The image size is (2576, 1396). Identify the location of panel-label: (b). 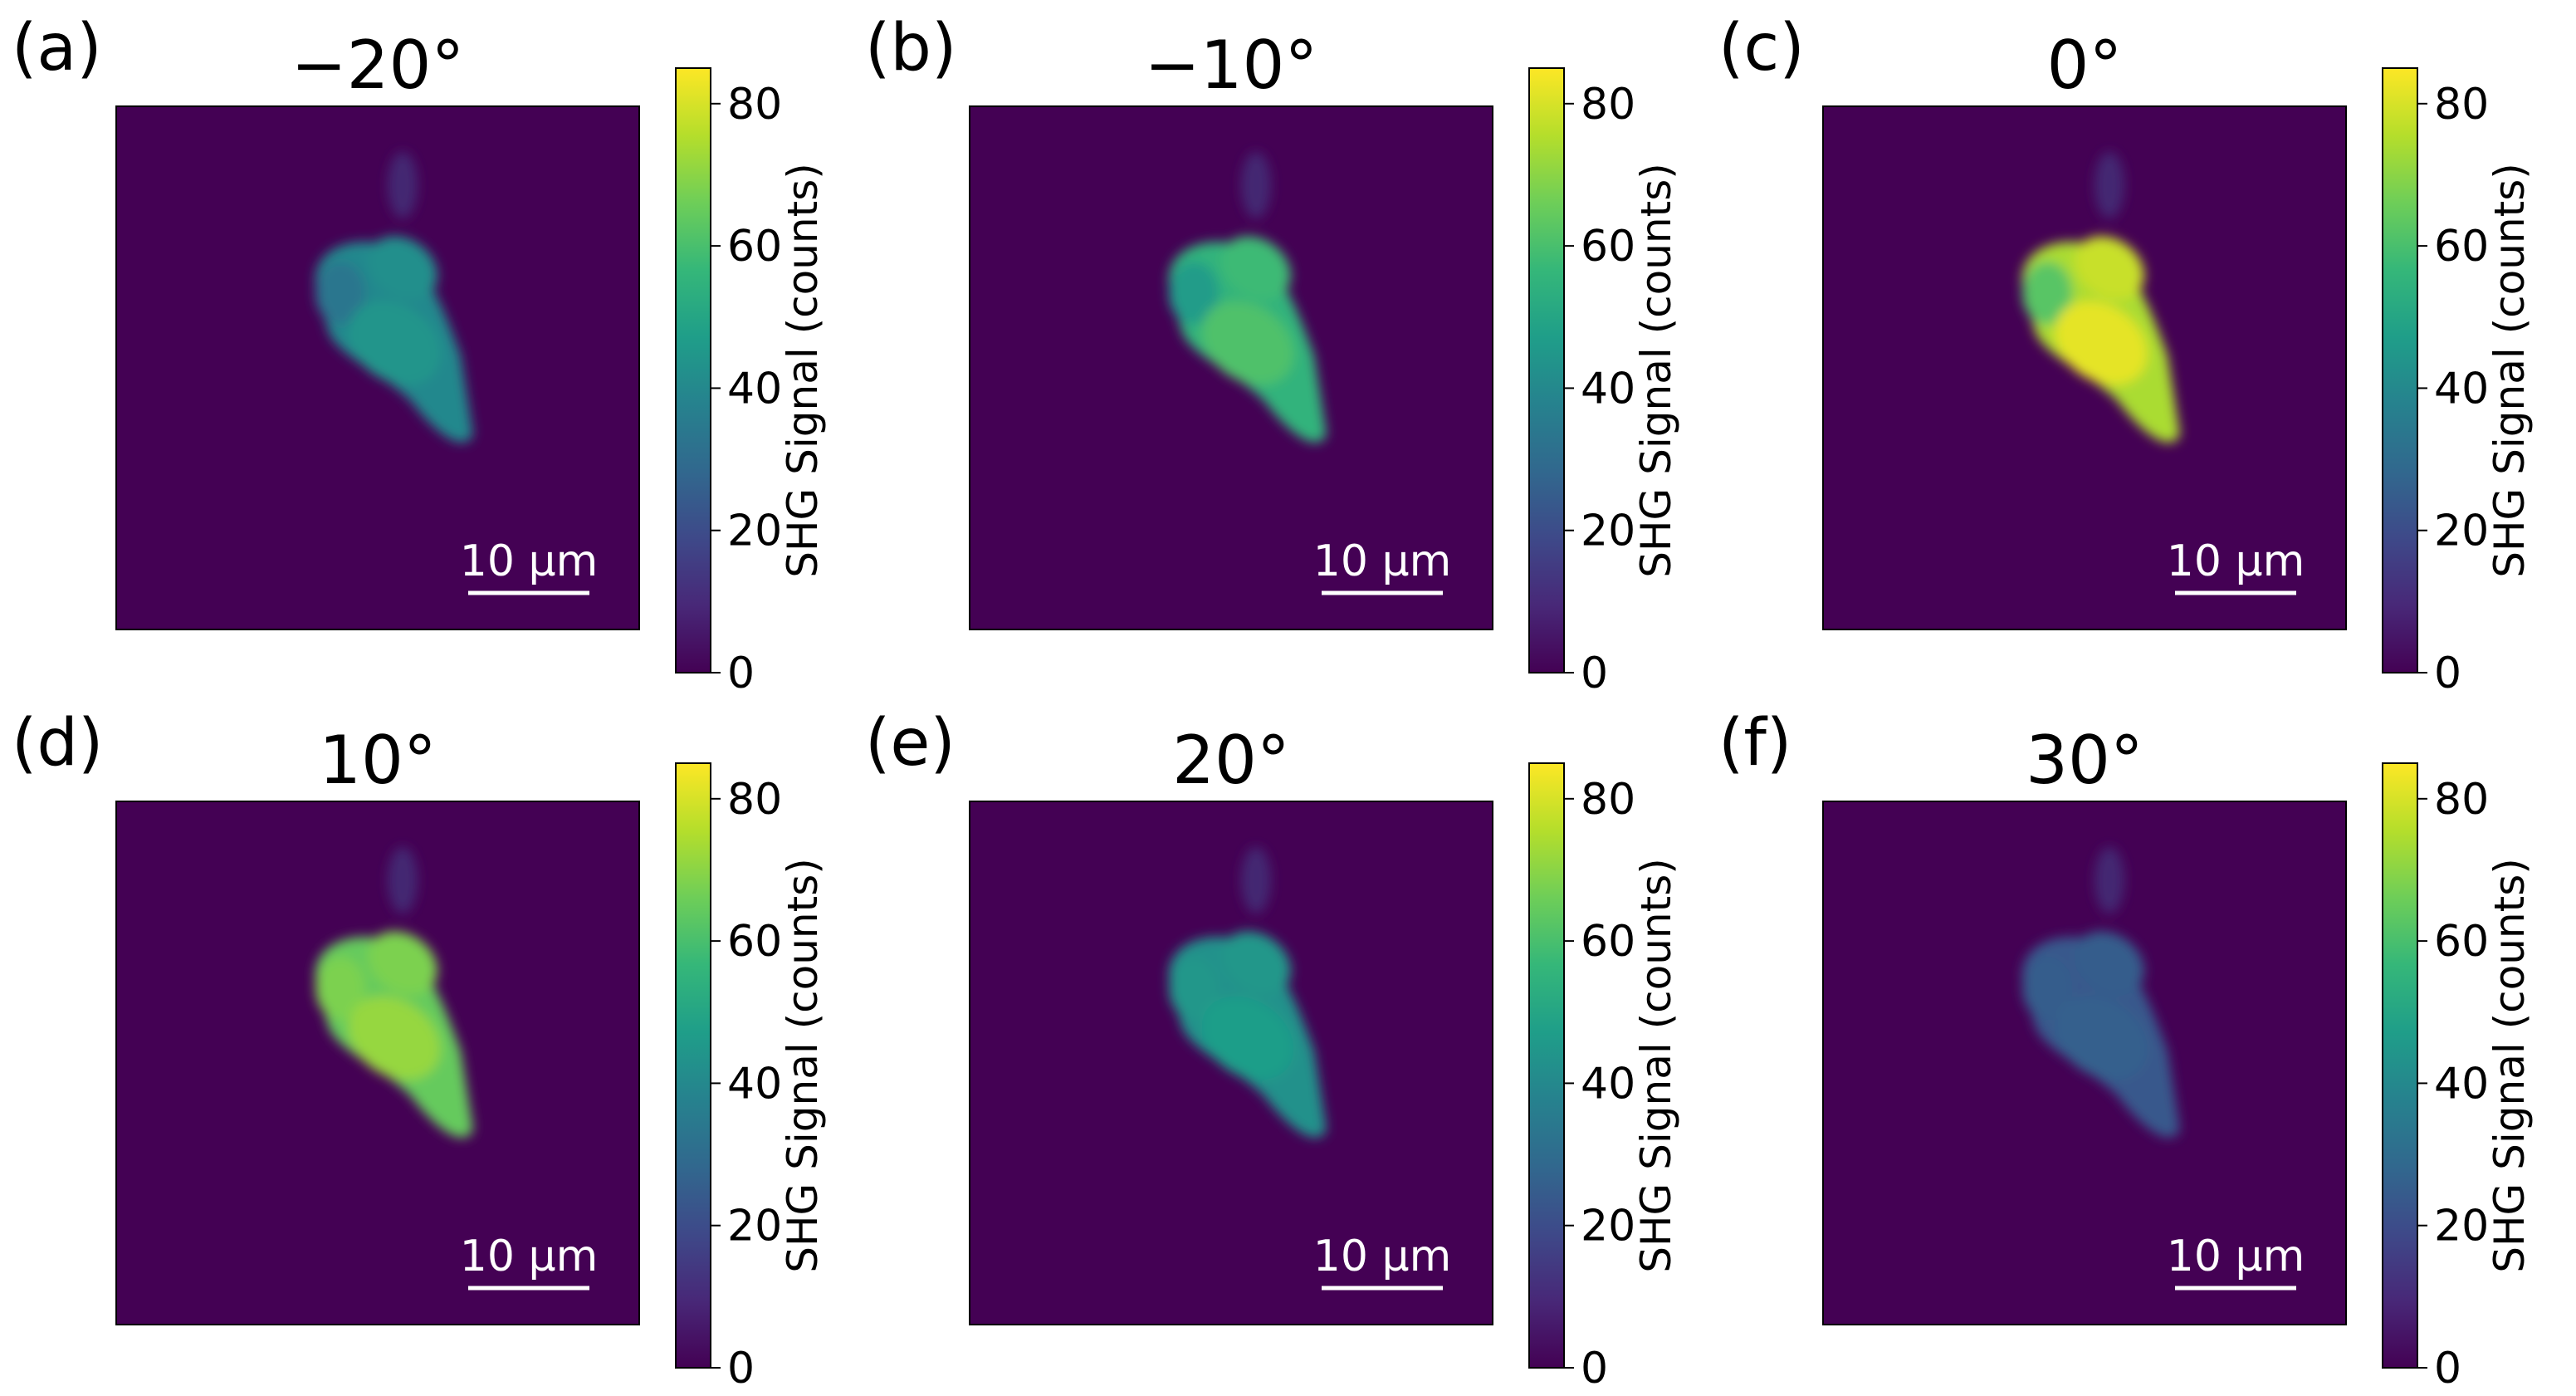
(910, 48).